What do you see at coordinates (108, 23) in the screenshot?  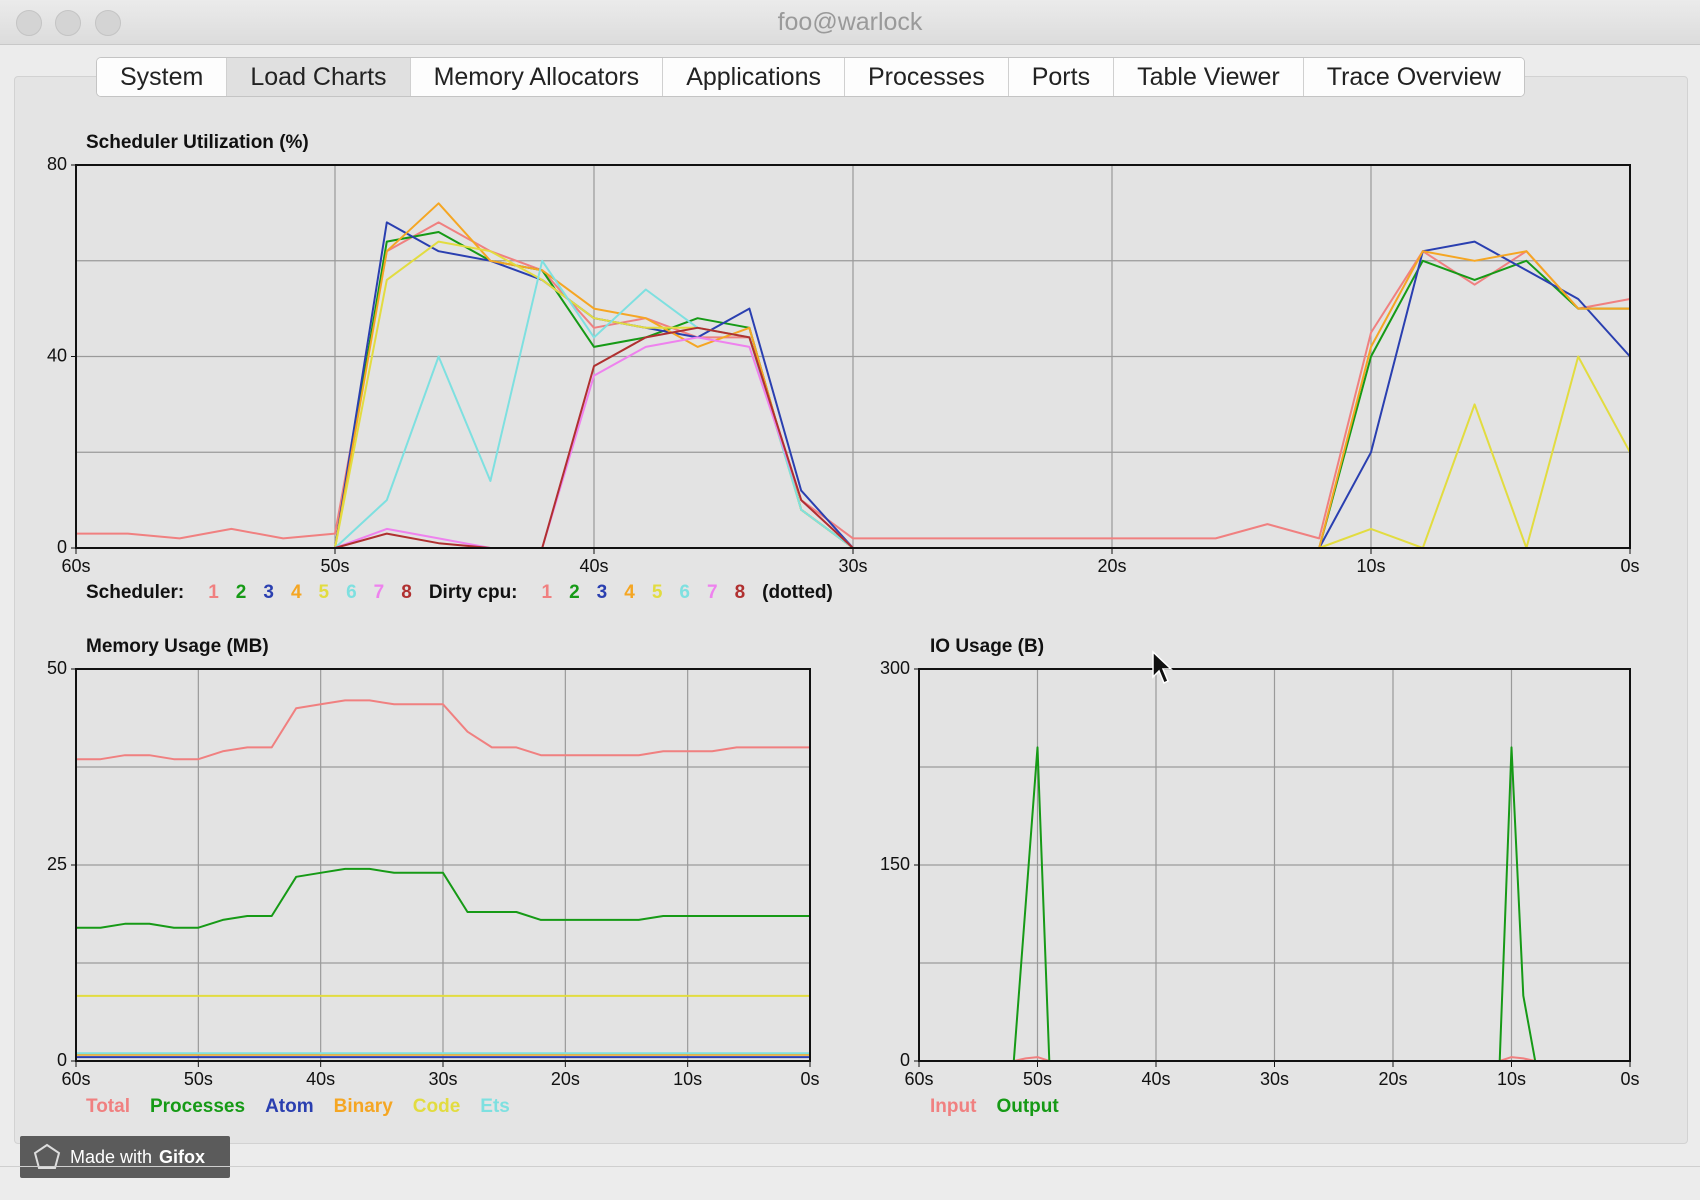 I see `zoom-button` at bounding box center [108, 23].